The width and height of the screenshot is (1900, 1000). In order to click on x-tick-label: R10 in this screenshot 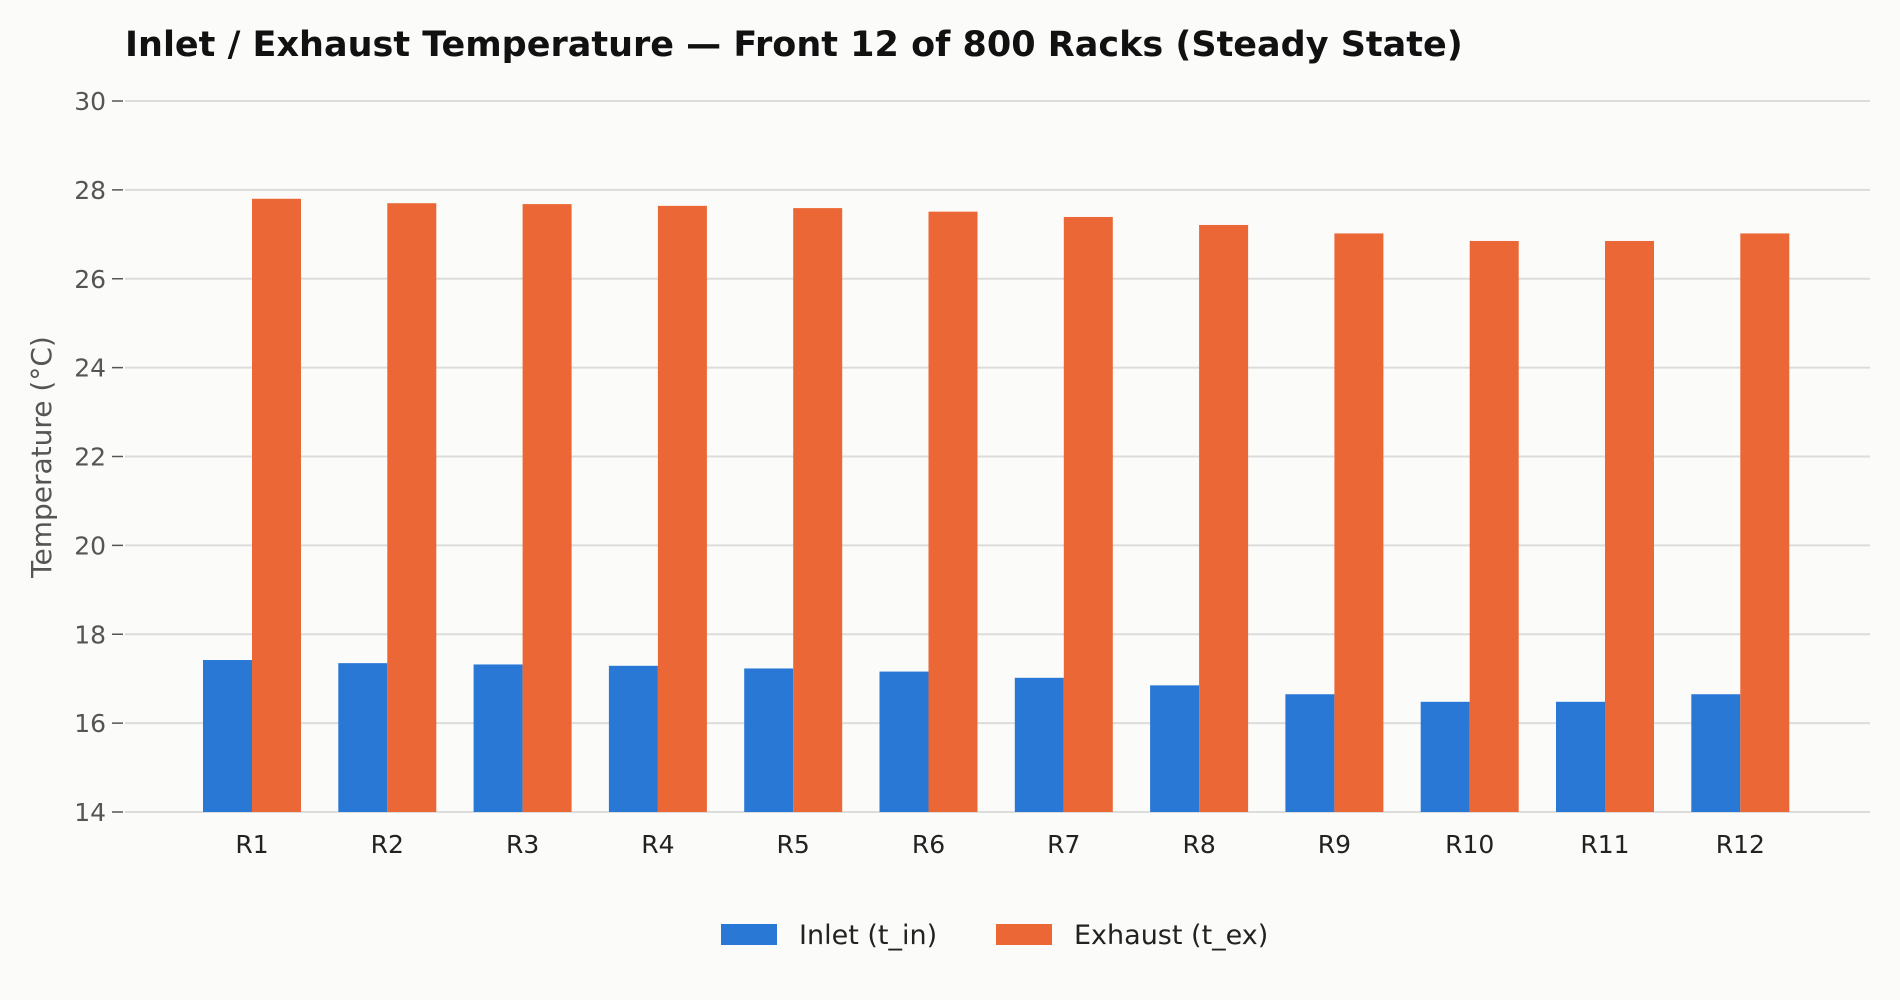, I will do `click(1469, 844)`.